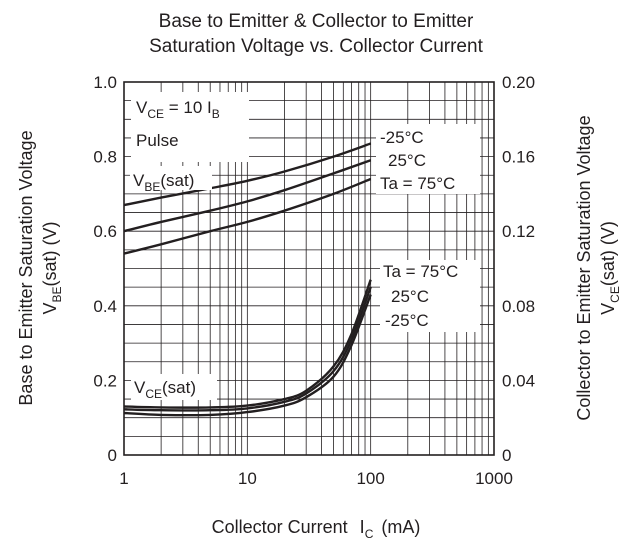  Describe the element at coordinates (105, 269) in the screenshot. I see `y-tick-labels-left: 0 0.2 0.4 0.6 0.8 1.0` at that location.